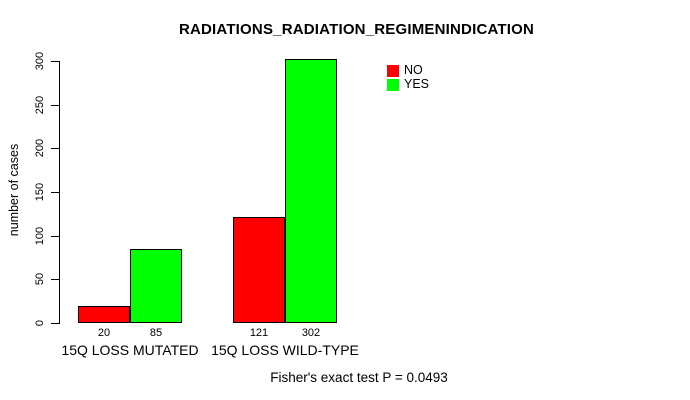  I want to click on bar-no-group2, so click(259, 270).